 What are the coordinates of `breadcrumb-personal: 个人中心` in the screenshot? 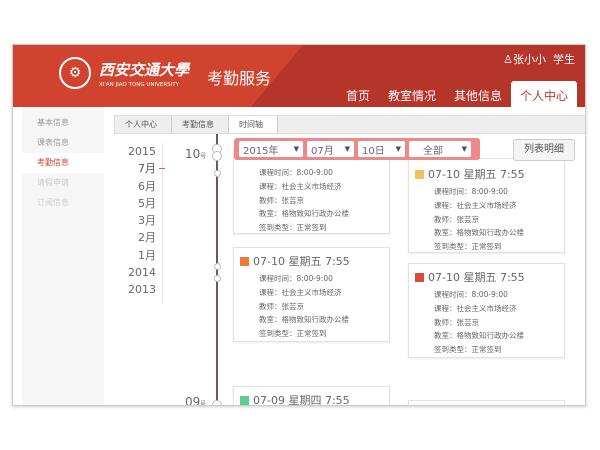 It's located at (143, 124).